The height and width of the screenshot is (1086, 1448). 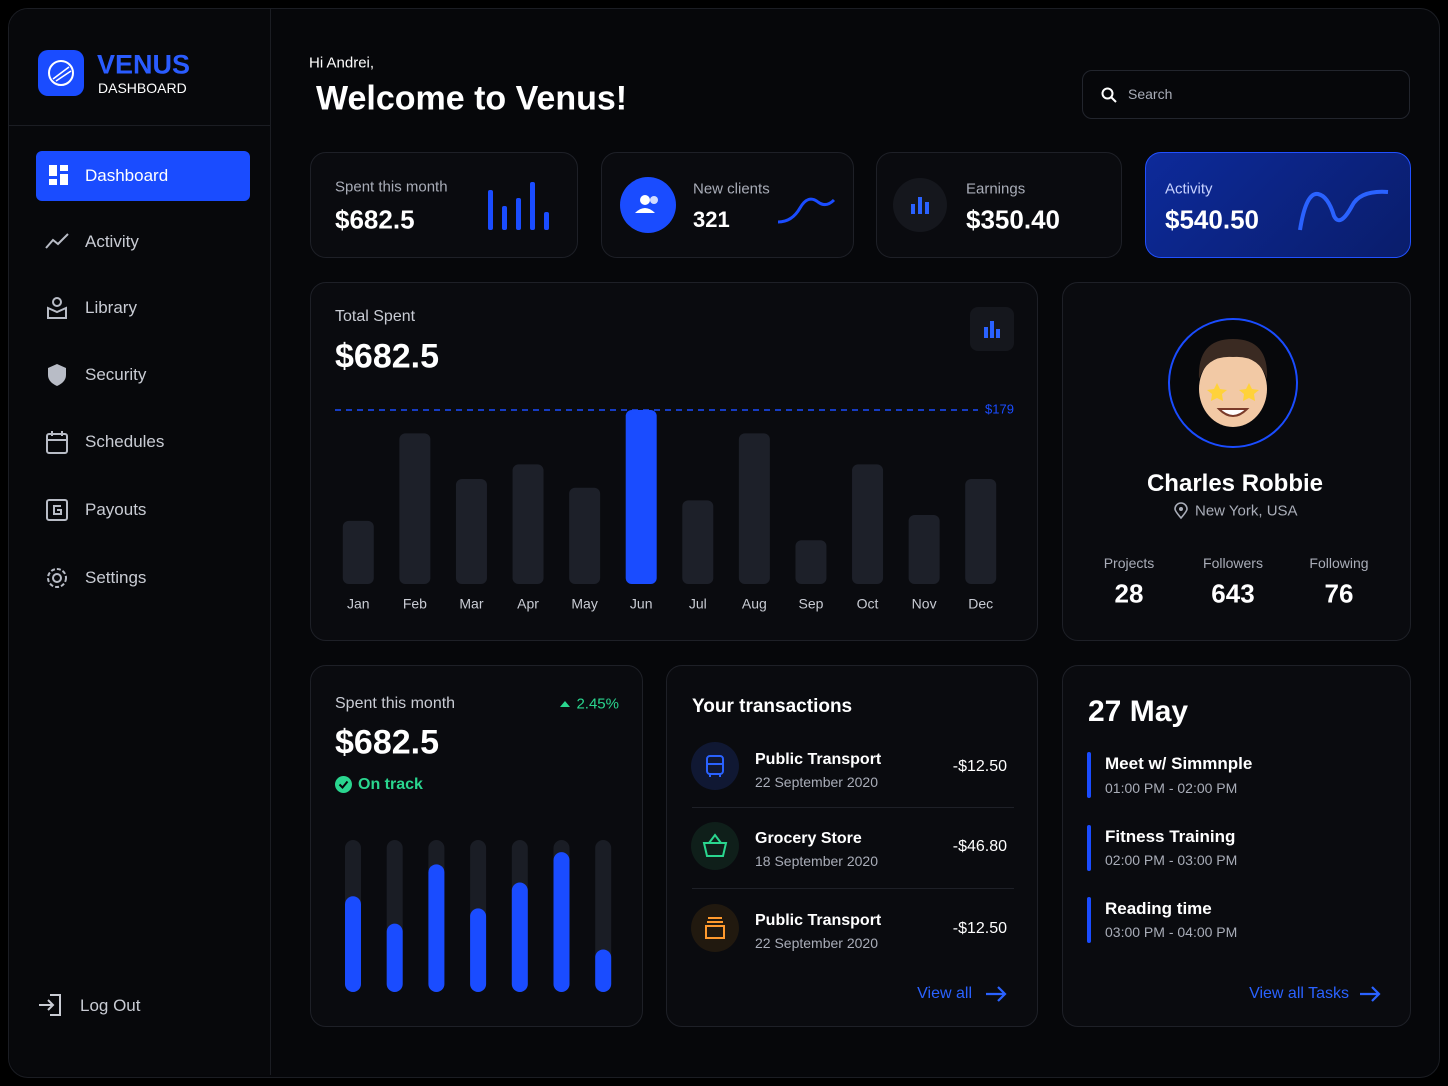 I want to click on transaction-name: Grocery Store, so click(x=808, y=838).